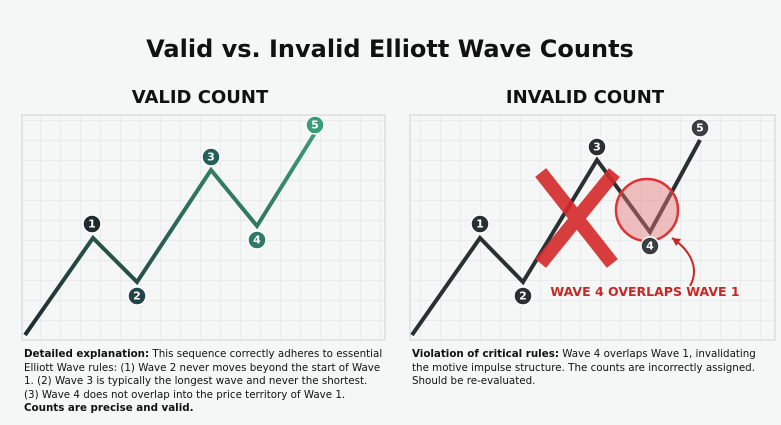  I want to click on invalid-mark, so click(615, 227).